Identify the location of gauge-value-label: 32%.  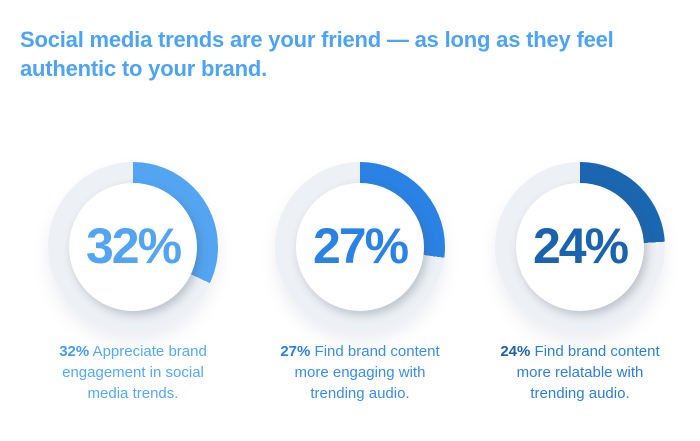
(133, 246).